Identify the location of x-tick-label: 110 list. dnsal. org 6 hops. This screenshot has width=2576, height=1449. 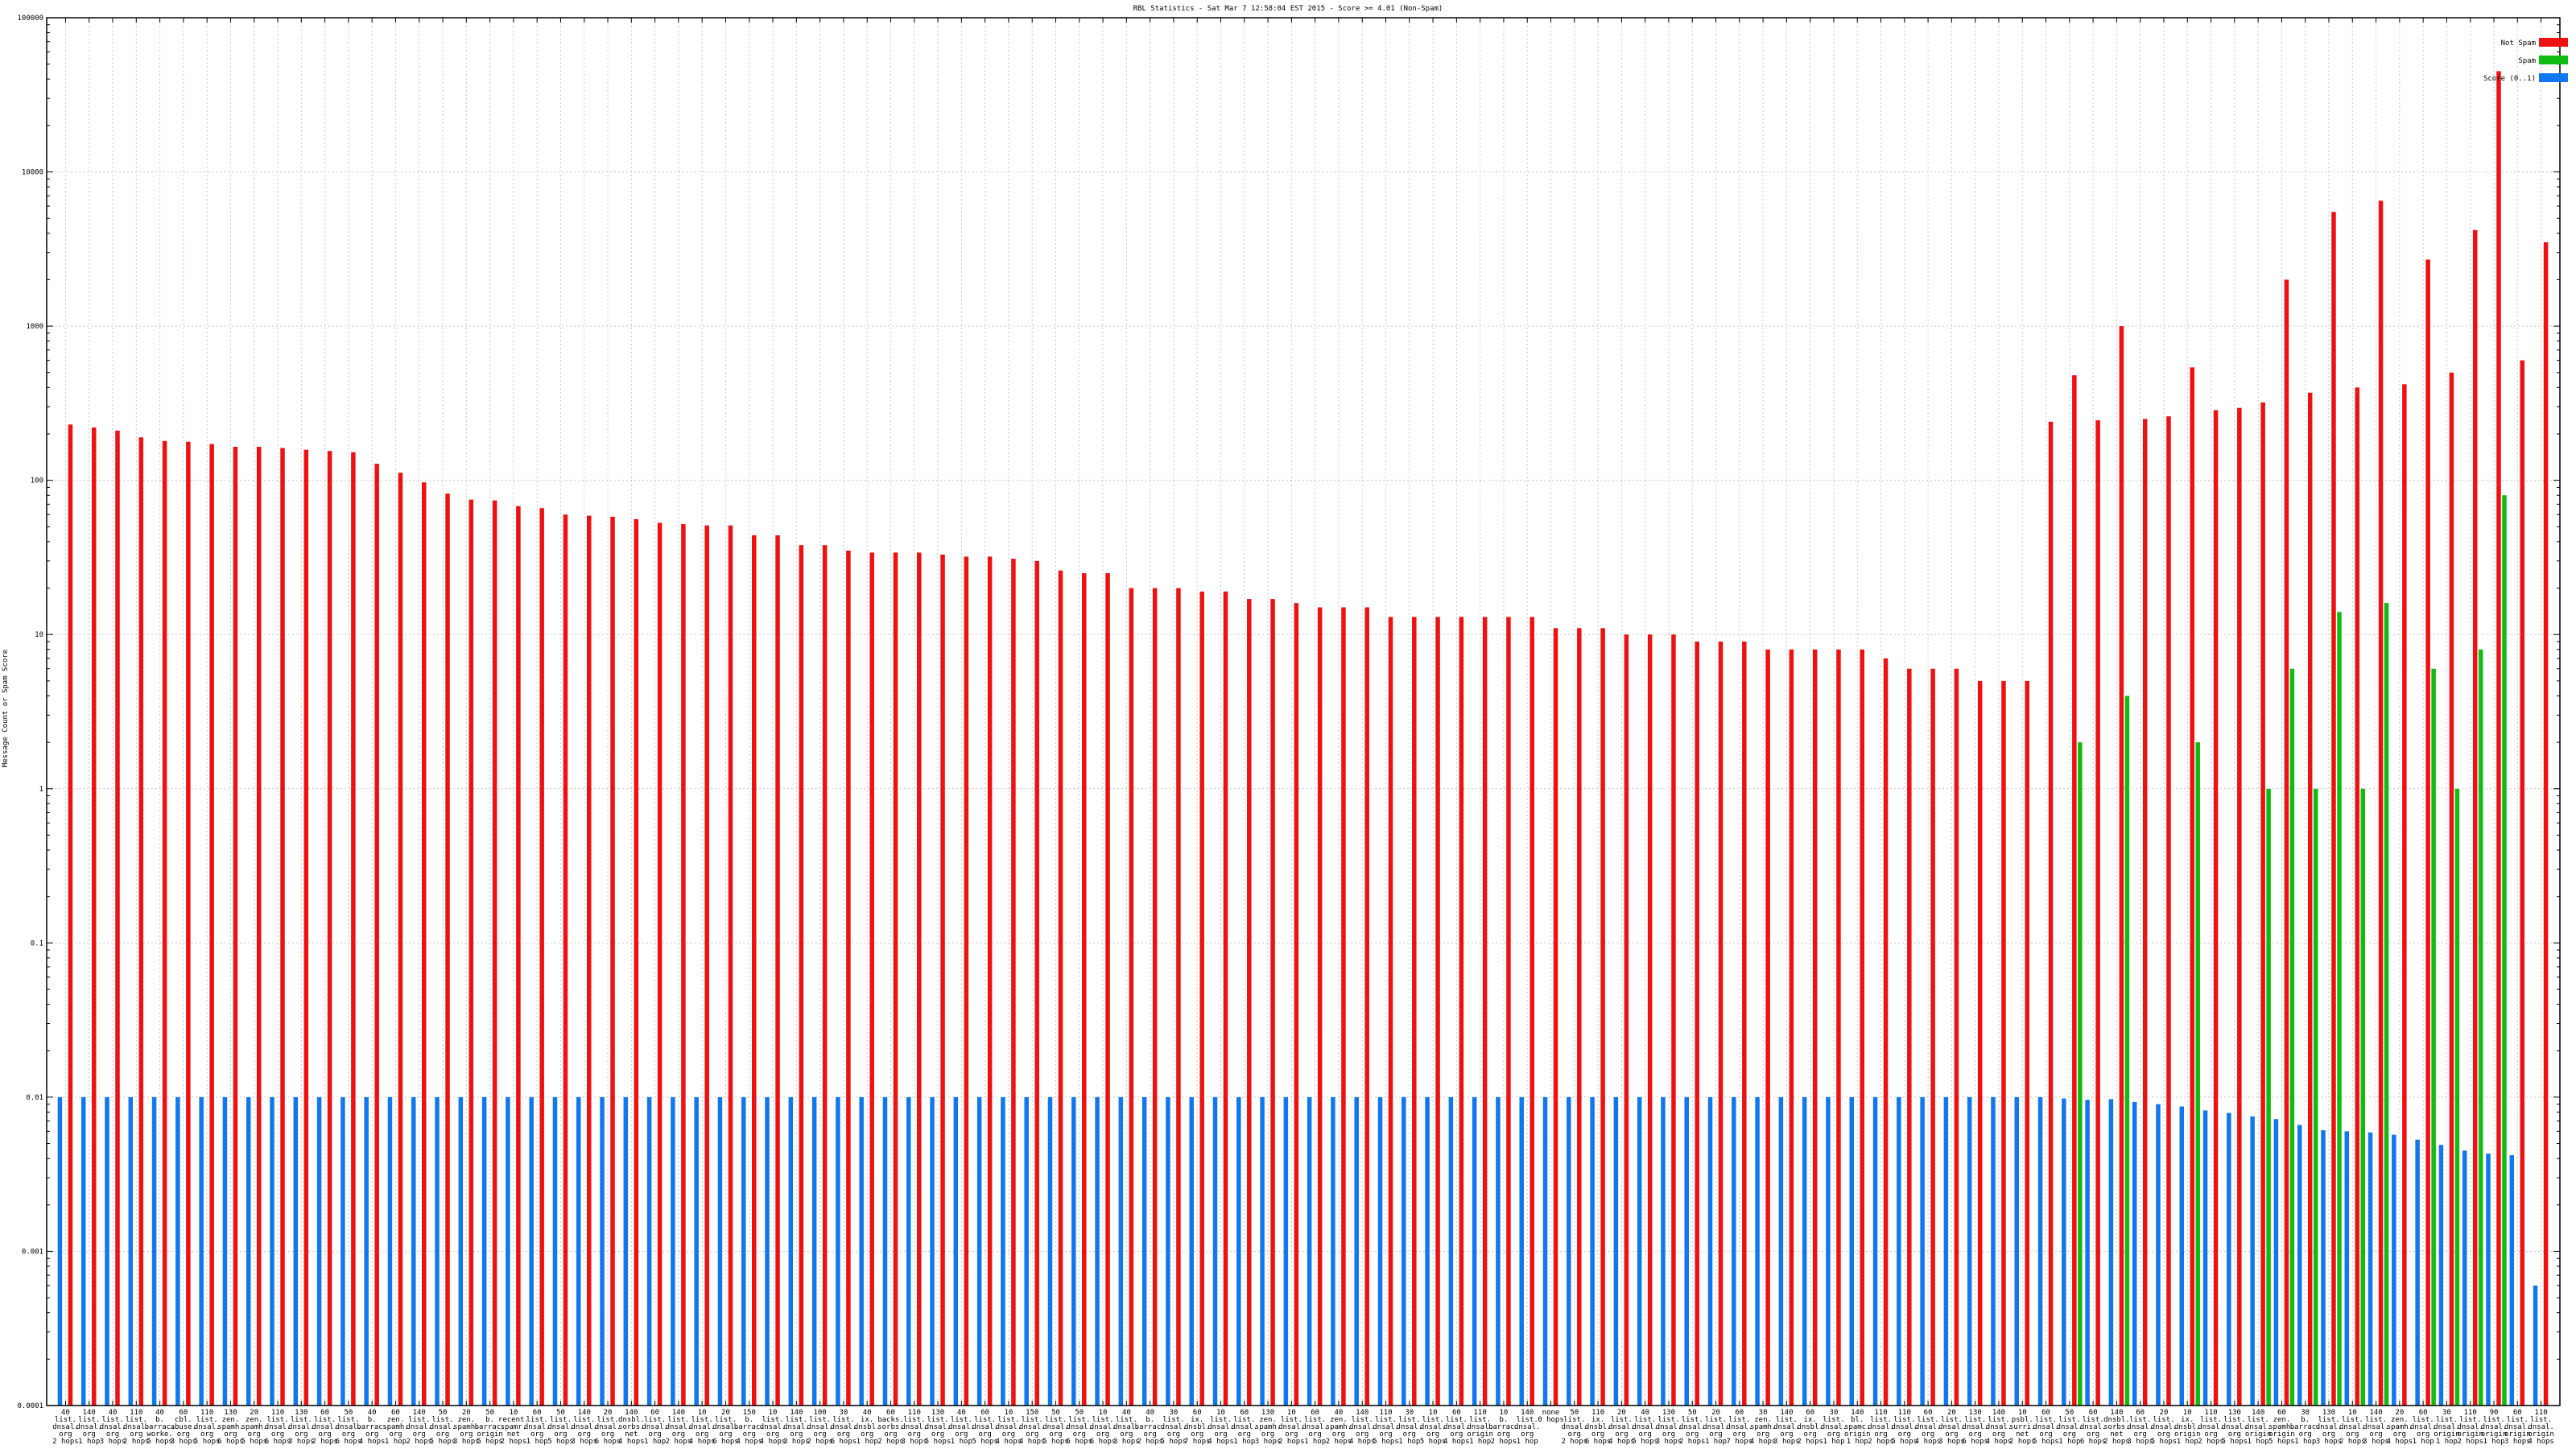
(278, 1427).